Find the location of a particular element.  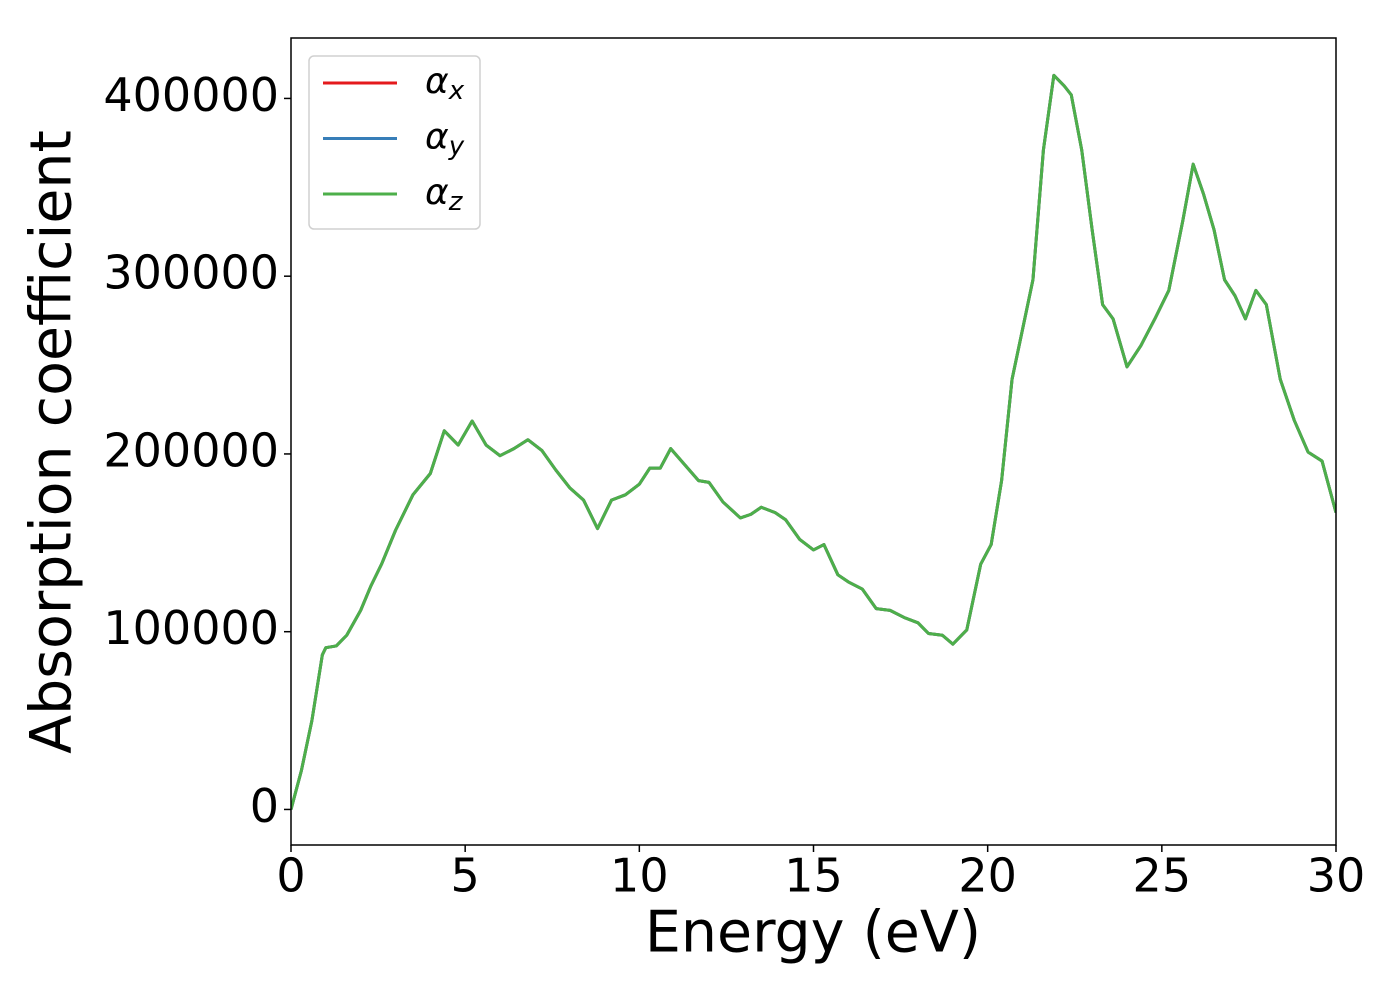

y-axis-label: Absorption coefficient is located at coordinates (52, 442).